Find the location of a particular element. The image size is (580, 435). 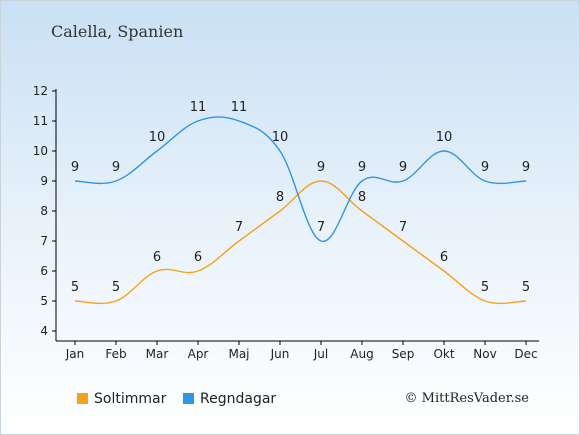

y-tick-label: 9 is located at coordinates (44, 181).